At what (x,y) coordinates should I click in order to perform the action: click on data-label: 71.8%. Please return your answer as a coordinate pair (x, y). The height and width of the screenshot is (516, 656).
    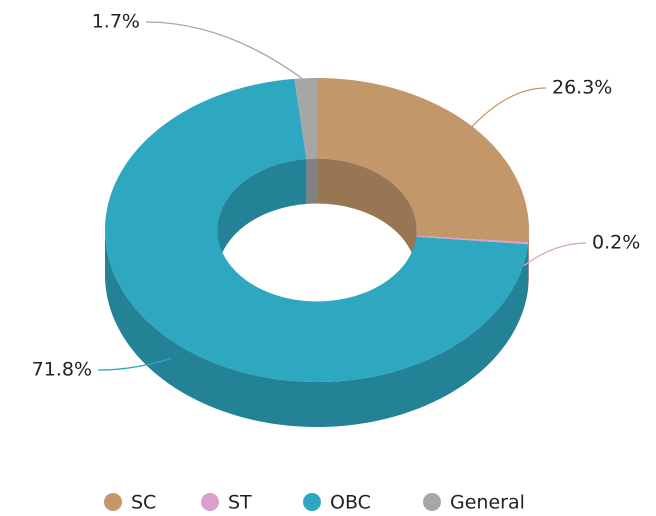
    Looking at the image, I should click on (62, 370).